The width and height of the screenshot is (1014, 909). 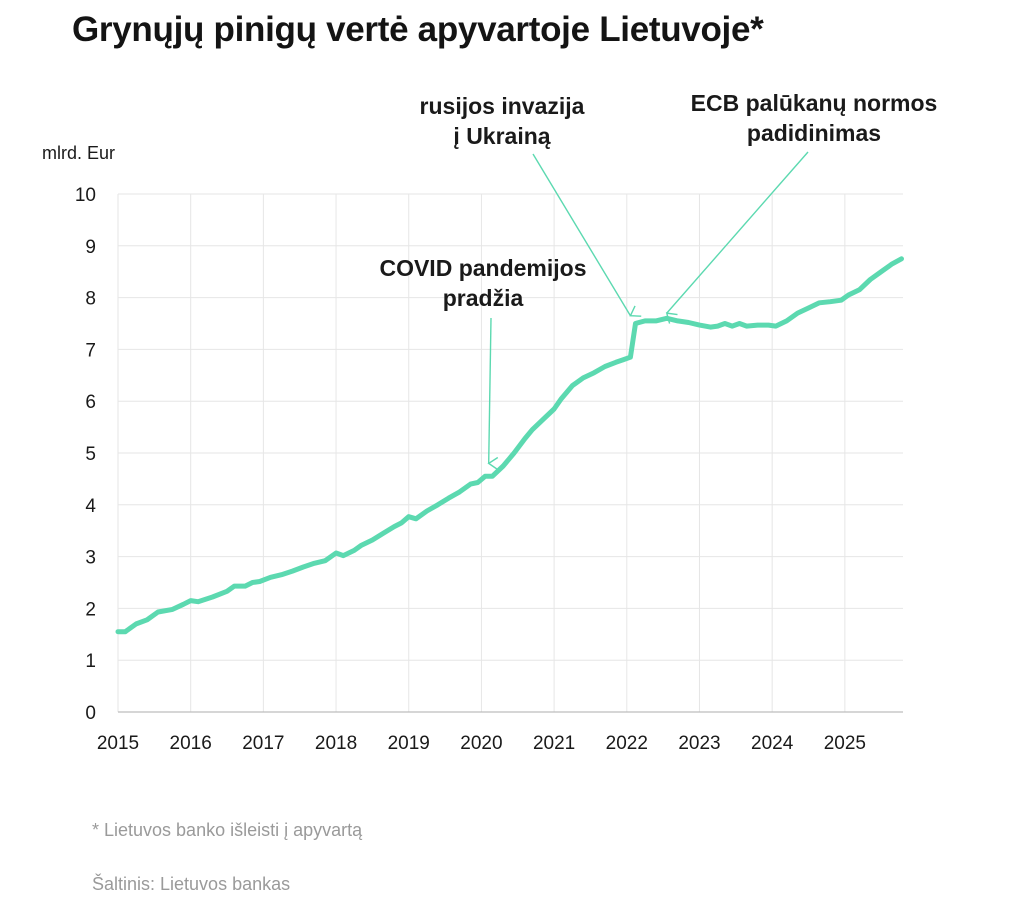 What do you see at coordinates (483, 298) in the screenshot?
I see `annotation-text: pradžia` at bounding box center [483, 298].